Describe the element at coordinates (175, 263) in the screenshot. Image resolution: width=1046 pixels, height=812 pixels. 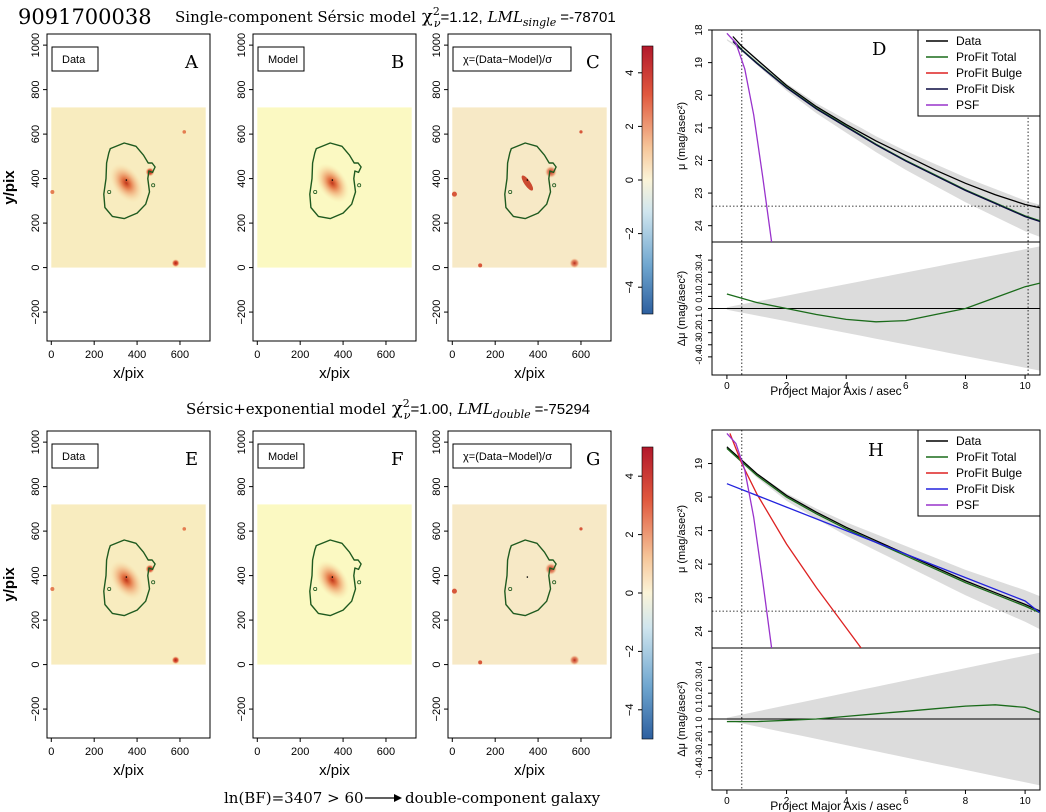
I see `star` at that location.